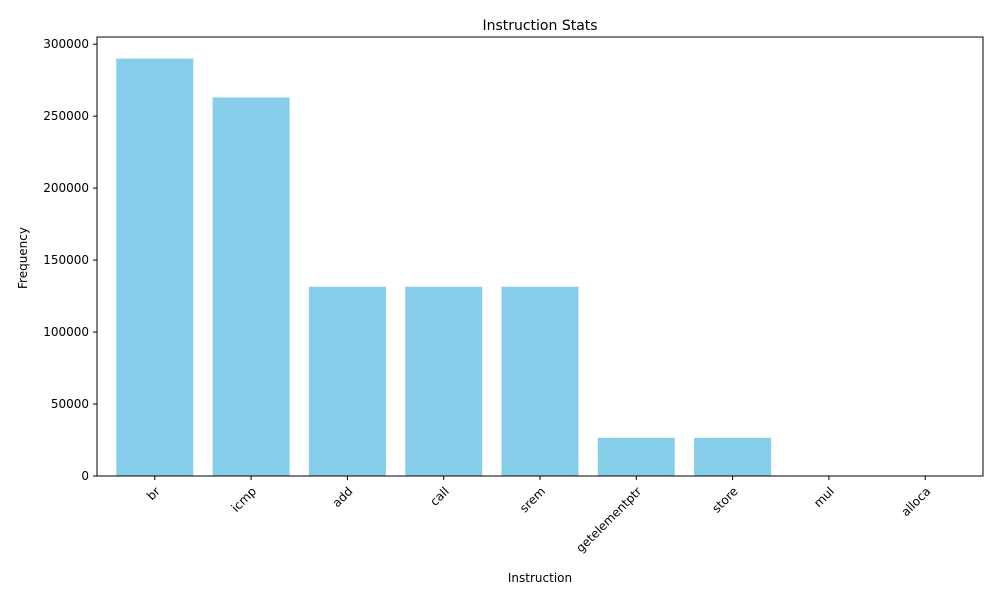  What do you see at coordinates (439, 496) in the screenshot?
I see `x-tick-label: call` at bounding box center [439, 496].